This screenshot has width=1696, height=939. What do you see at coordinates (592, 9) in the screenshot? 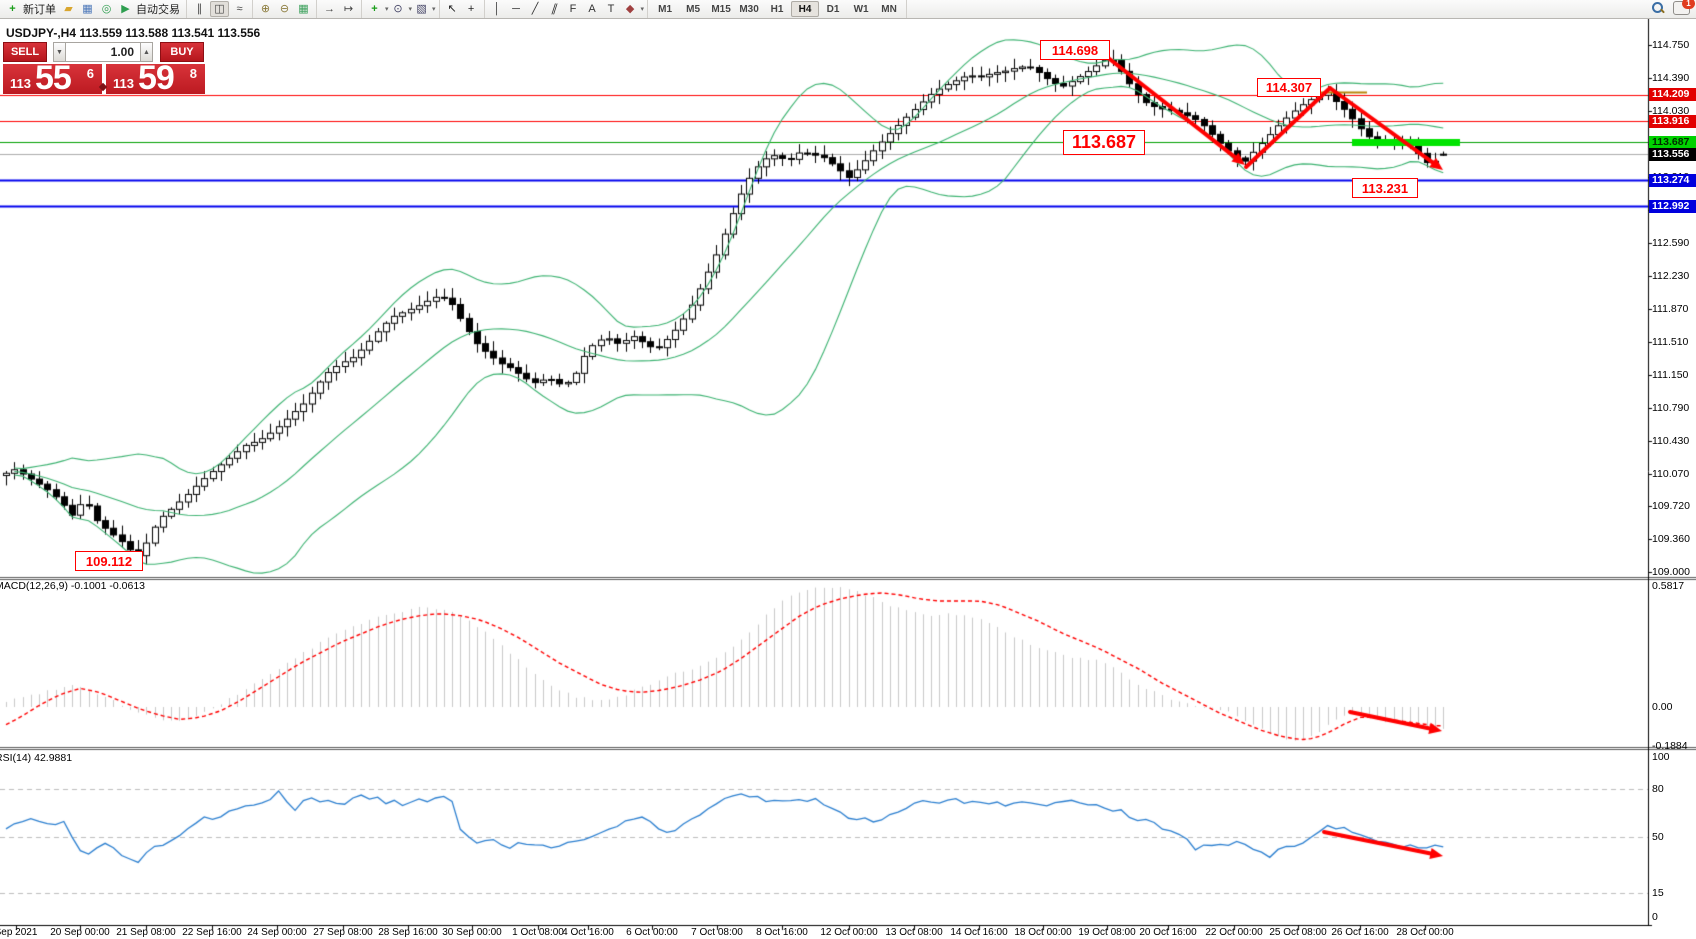
I see `text-icon: A` at bounding box center [592, 9].